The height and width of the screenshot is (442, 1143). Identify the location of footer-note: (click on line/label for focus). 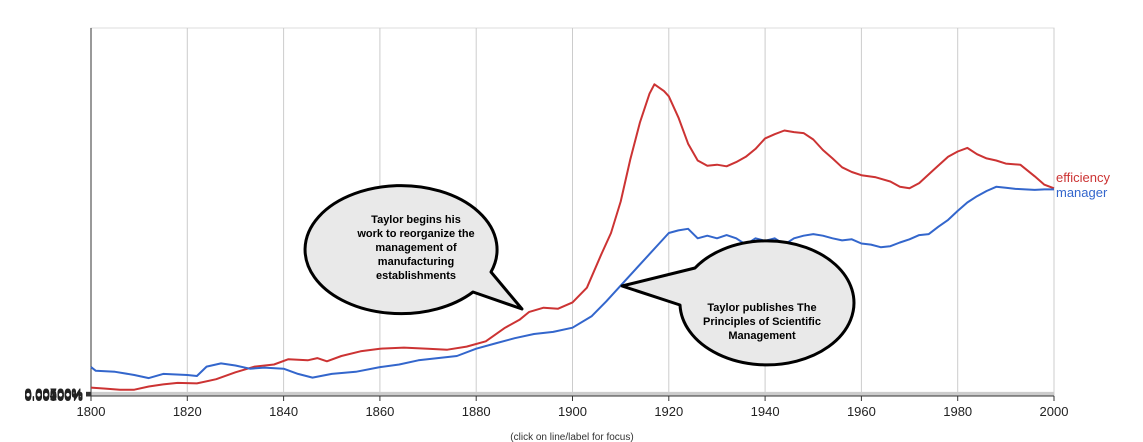
(571, 437).